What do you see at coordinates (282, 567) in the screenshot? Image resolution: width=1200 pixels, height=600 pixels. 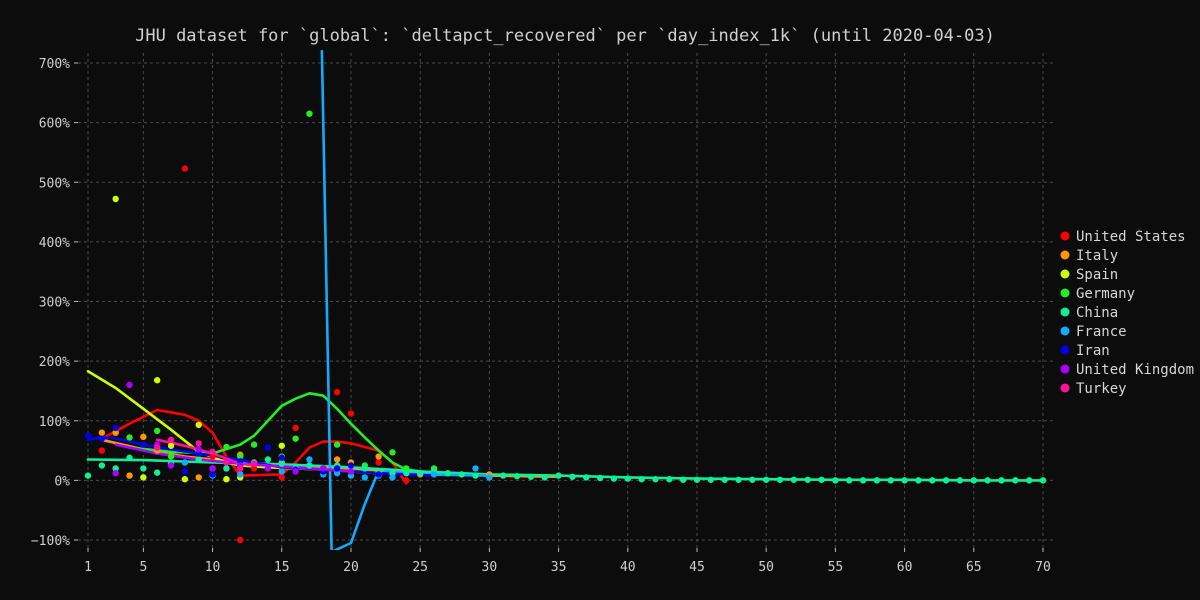 I see `x-tick-label: 15` at bounding box center [282, 567].